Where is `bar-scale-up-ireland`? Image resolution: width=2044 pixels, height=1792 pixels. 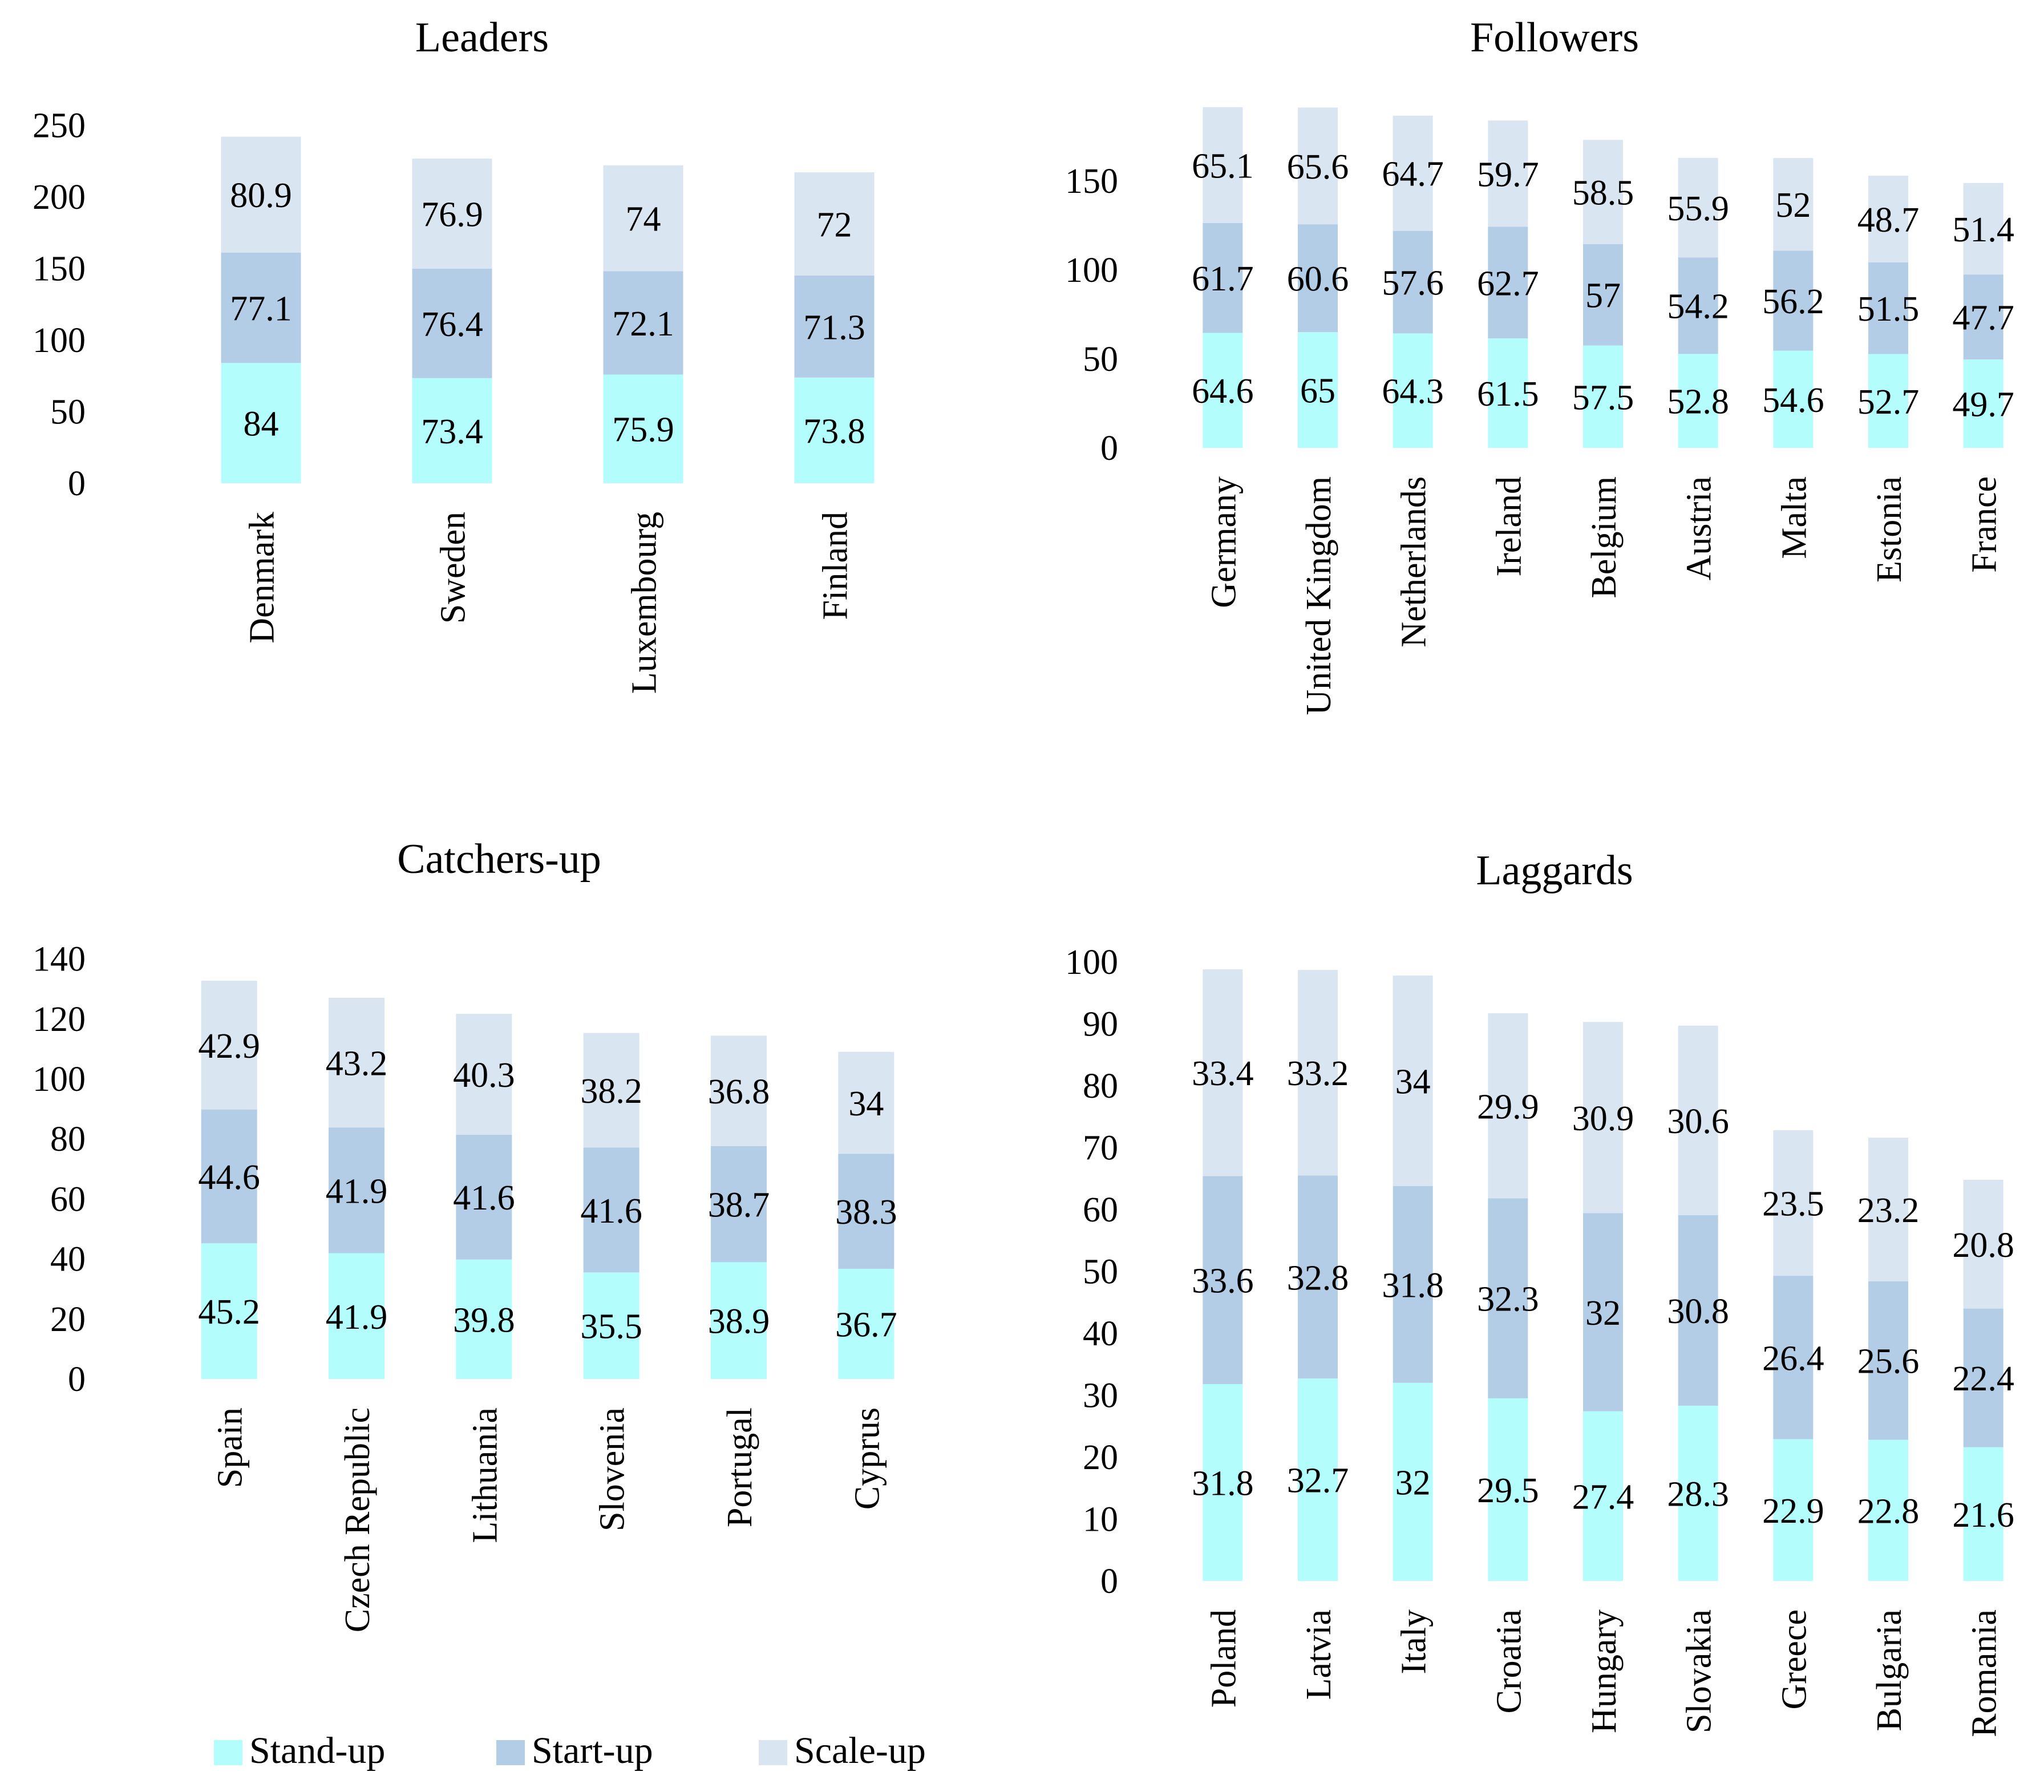 bar-scale-up-ireland is located at coordinates (1508, 173).